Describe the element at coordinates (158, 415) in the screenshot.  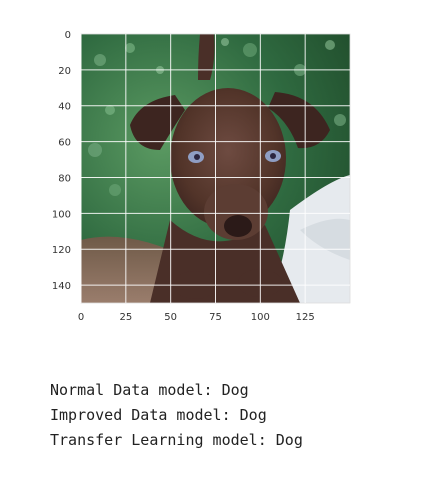
I see `improved-model-prediction: Improved Data model: Dog` at that location.